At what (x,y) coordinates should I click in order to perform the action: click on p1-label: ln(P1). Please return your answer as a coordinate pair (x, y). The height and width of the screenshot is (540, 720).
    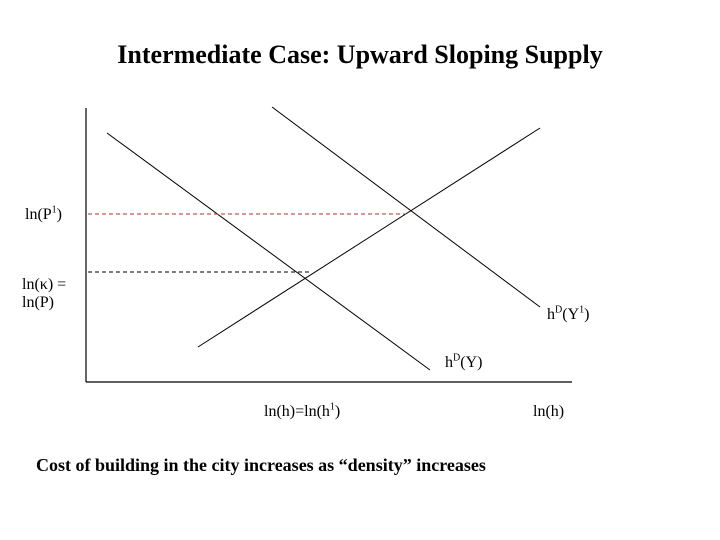
    Looking at the image, I should click on (43, 213).